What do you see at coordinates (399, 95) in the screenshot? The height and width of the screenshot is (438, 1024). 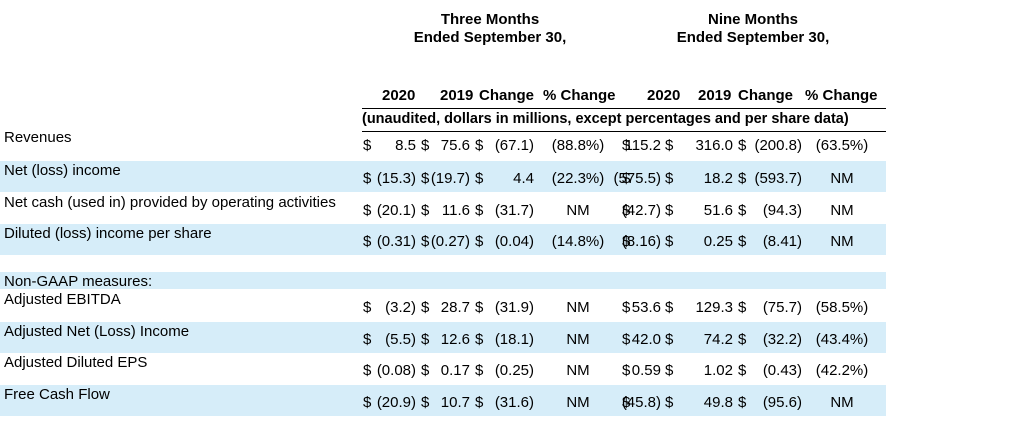 I see `col-q-2020: 2020` at bounding box center [399, 95].